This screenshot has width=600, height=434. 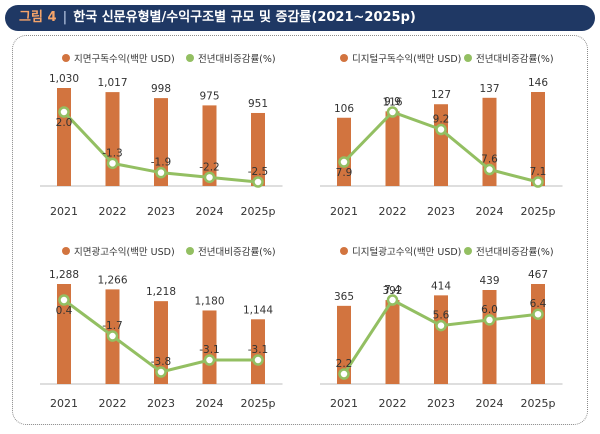 I want to click on figure-header: 그림 4 | 한국 신문유형별/수익구조별 규모 및 증감률(2021~2025p), so click(x=300, y=18).